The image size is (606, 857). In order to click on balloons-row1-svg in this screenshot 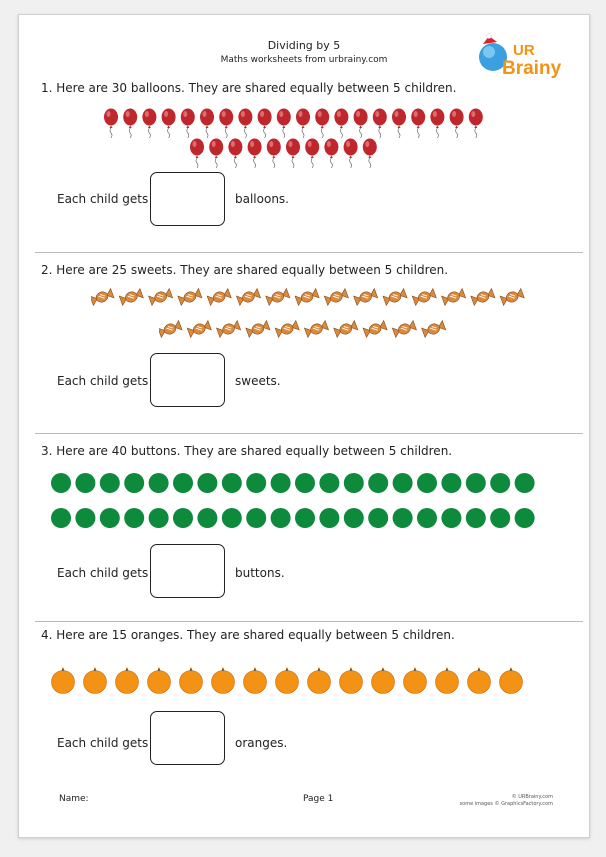, I will do `click(293, 123)`.